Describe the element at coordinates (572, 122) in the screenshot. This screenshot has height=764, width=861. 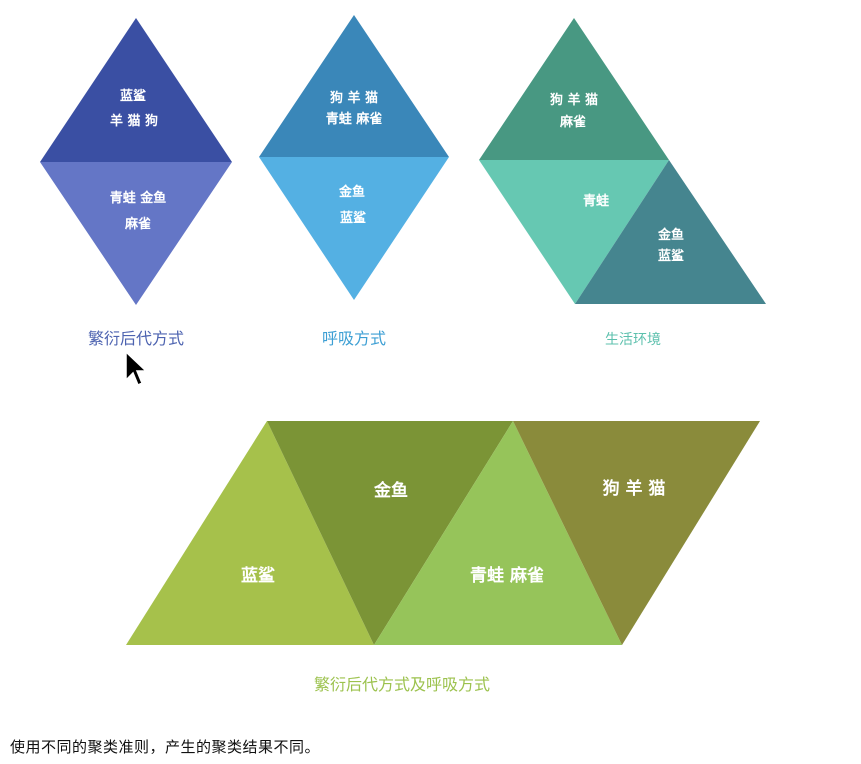
I see `habitat-top-label-2: 麻雀` at that location.